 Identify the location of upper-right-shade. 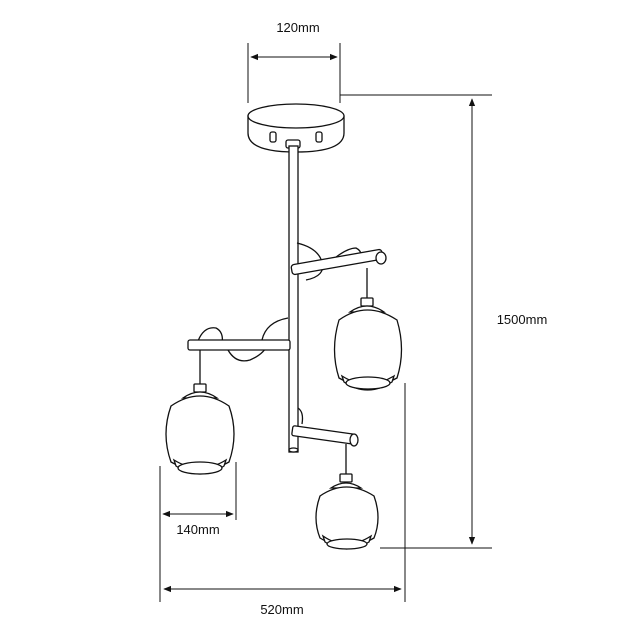
(368, 344).